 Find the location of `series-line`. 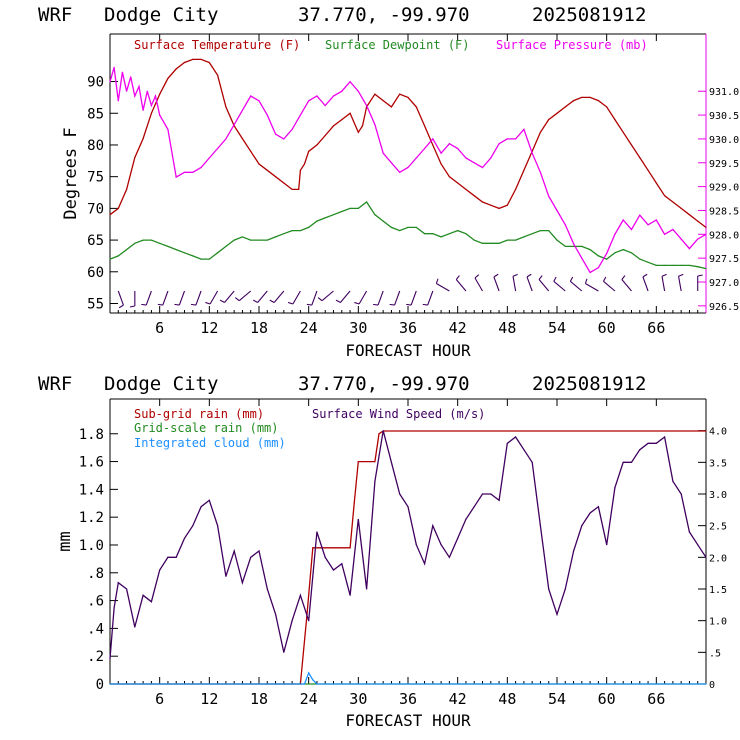

series-line is located at coordinates (408, 235).